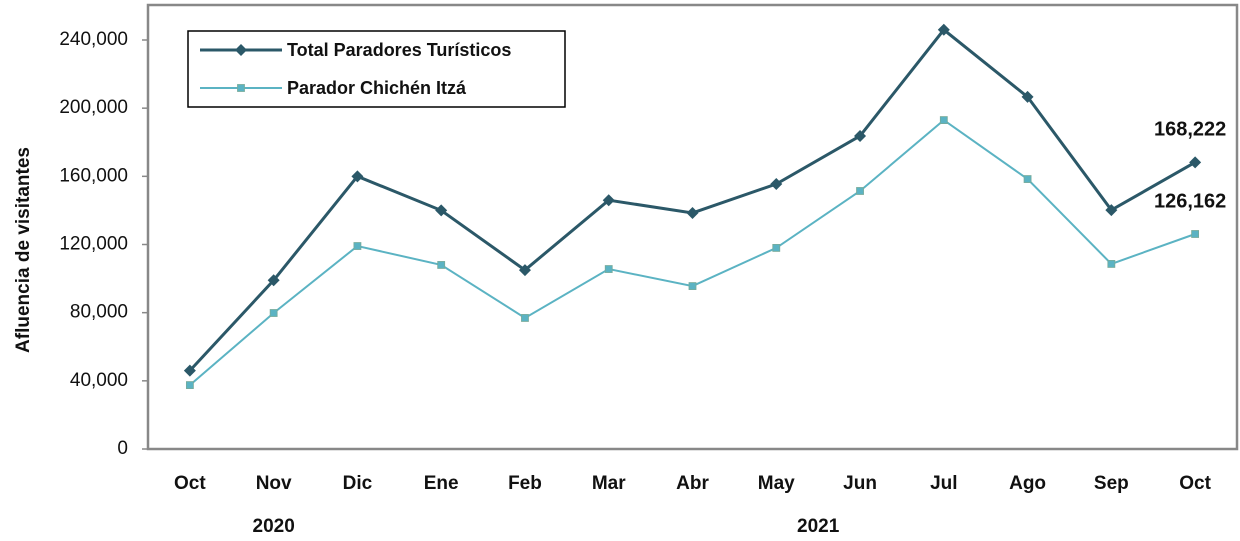 This screenshot has width=1240, height=541. What do you see at coordinates (1190, 201) in the screenshot?
I see `data-label: 126,162` at bounding box center [1190, 201].